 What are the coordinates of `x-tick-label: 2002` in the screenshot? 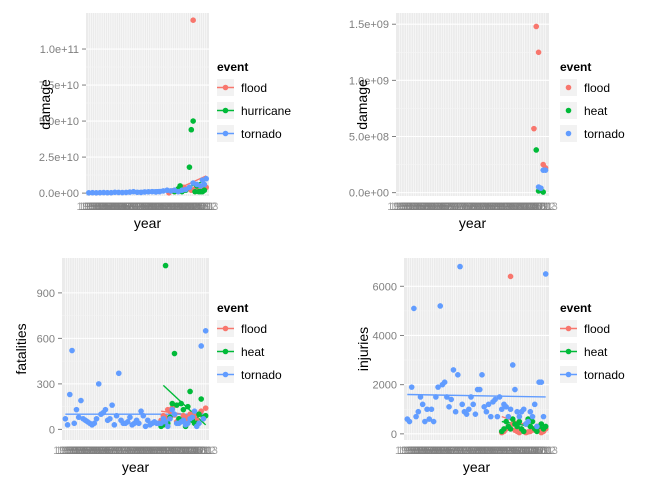 It's located at (521, 451).